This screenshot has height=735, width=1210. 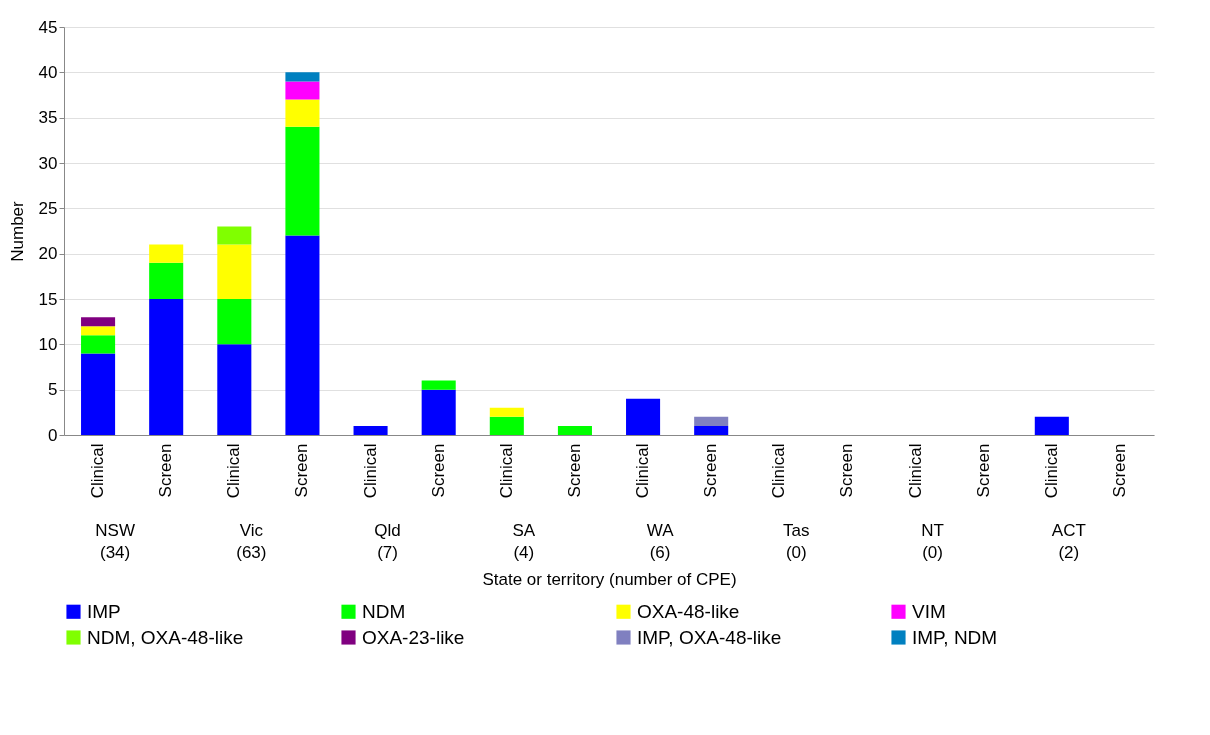 I want to click on text: SA (4), so click(x=524, y=541).